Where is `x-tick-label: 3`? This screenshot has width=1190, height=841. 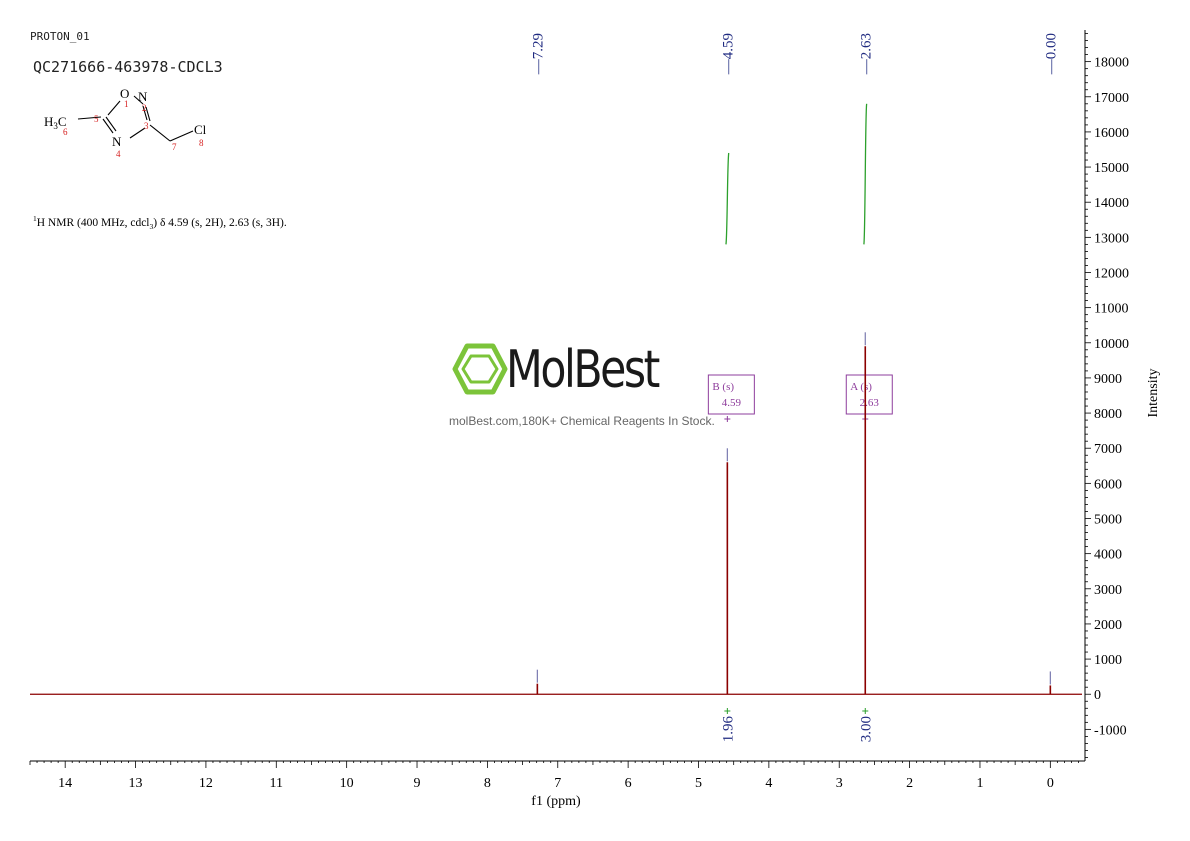 x-tick-label: 3 is located at coordinates (839, 783).